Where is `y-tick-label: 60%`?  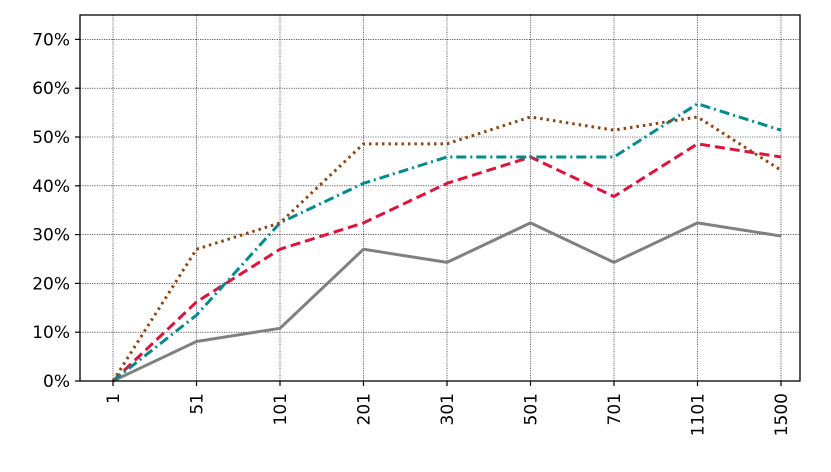
y-tick-label: 60% is located at coordinates (51, 89).